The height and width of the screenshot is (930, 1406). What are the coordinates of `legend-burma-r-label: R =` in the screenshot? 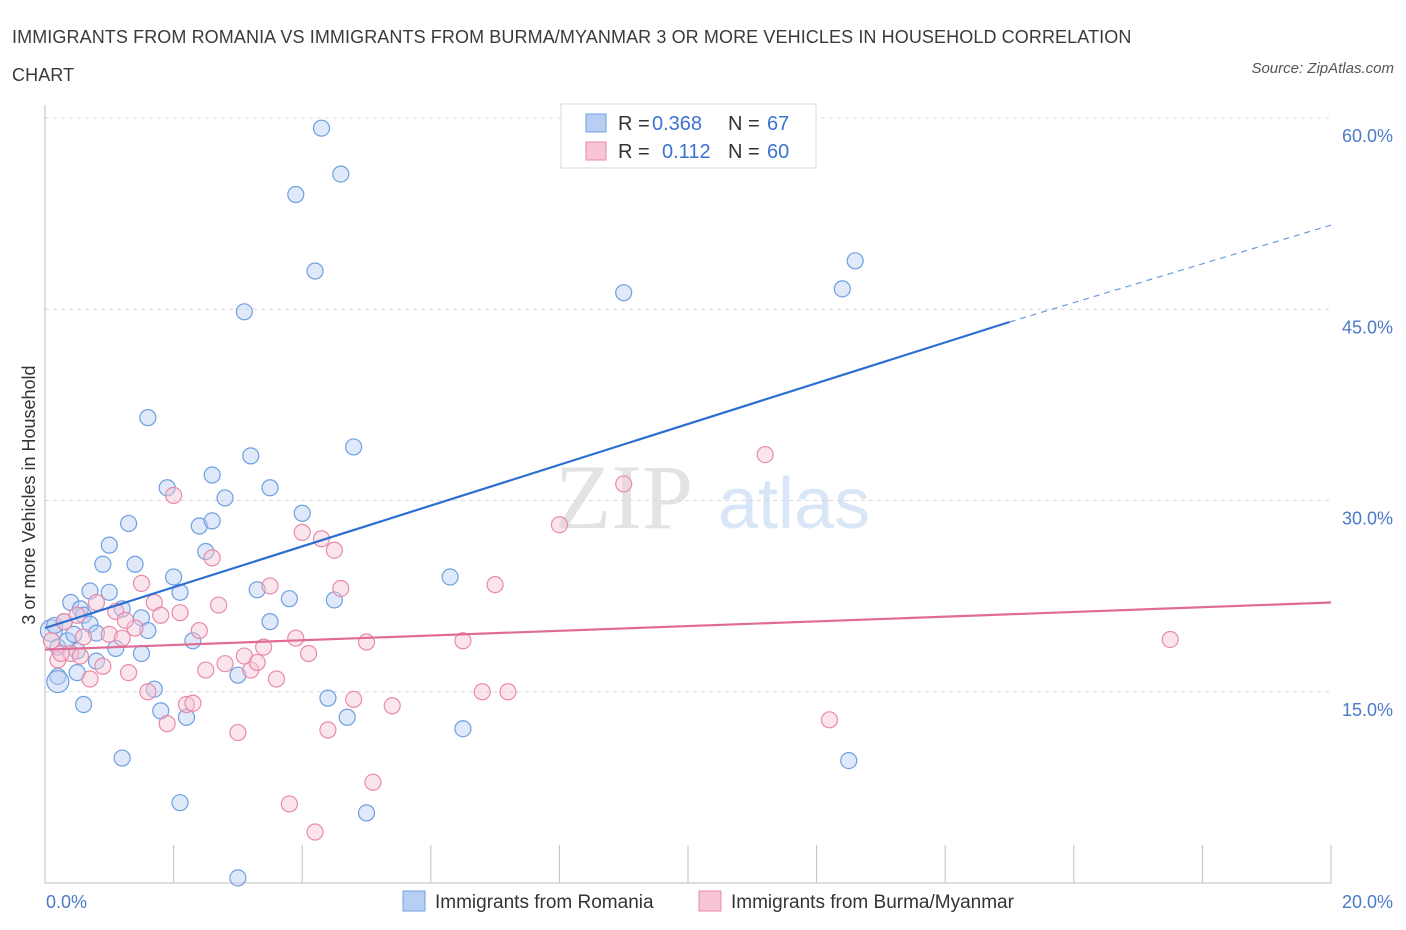 It's located at (634, 152).